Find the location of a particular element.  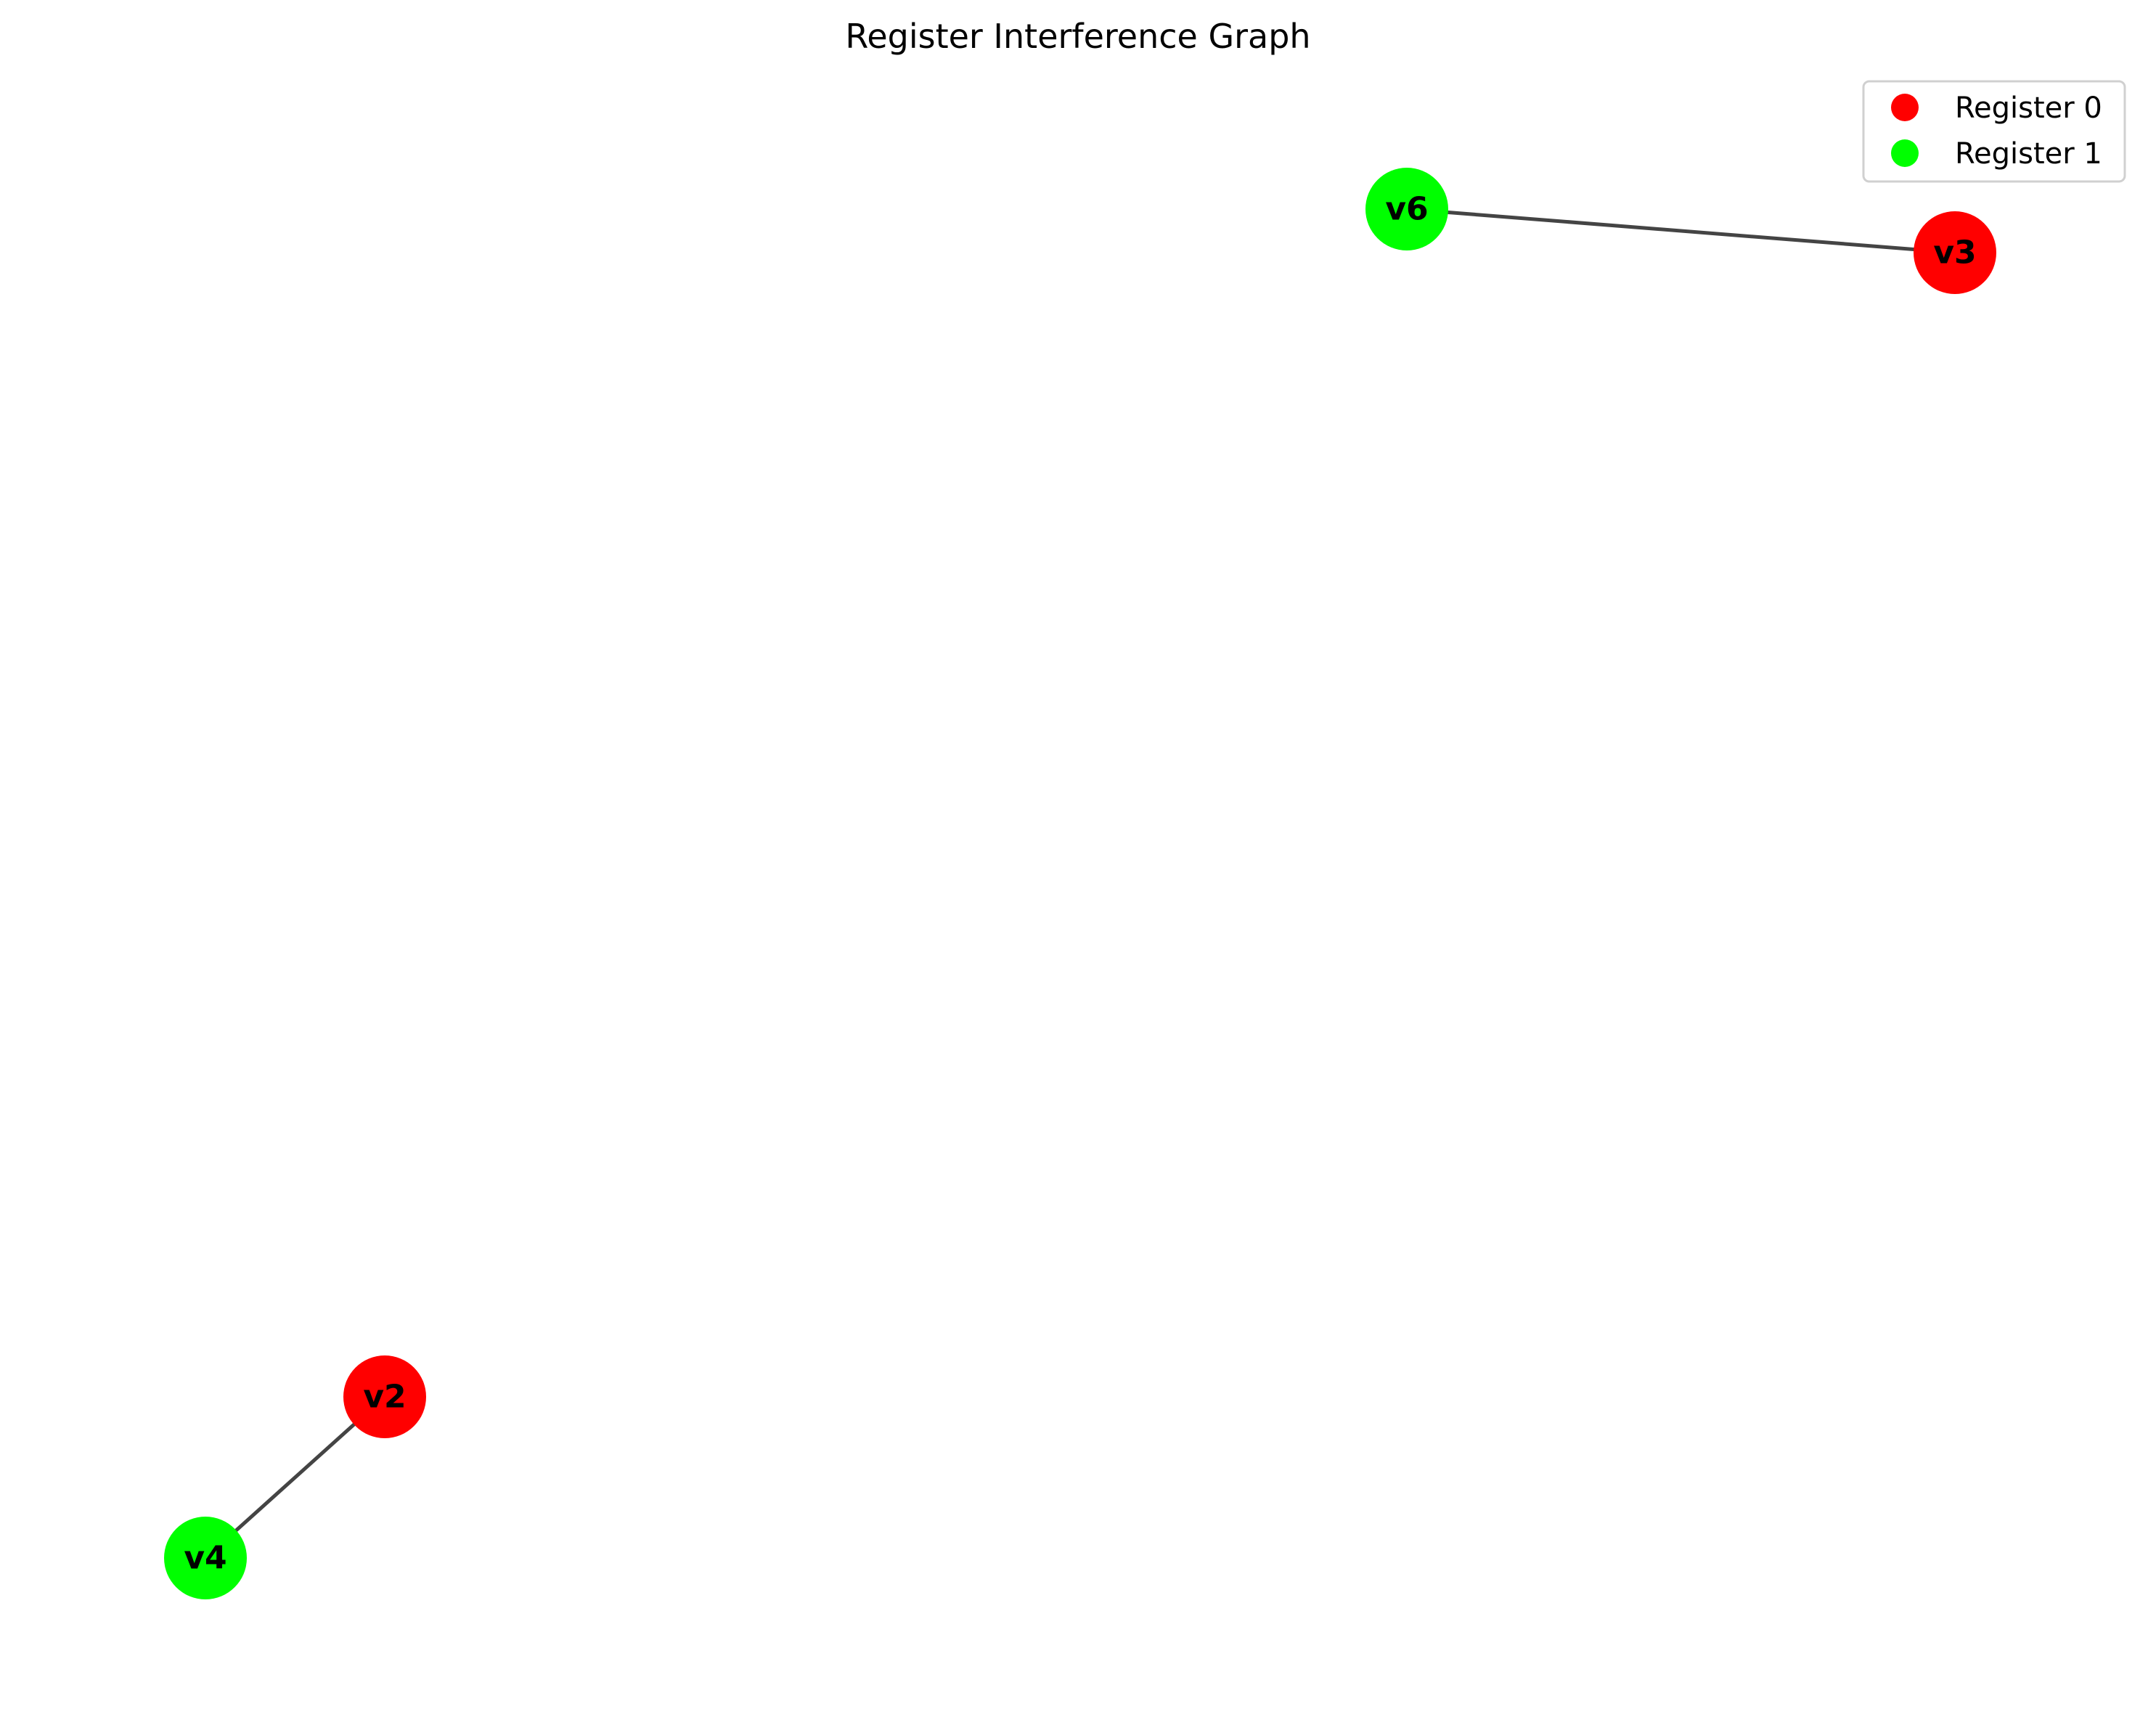

legend: Register 0 Register 1 is located at coordinates (1994, 131).